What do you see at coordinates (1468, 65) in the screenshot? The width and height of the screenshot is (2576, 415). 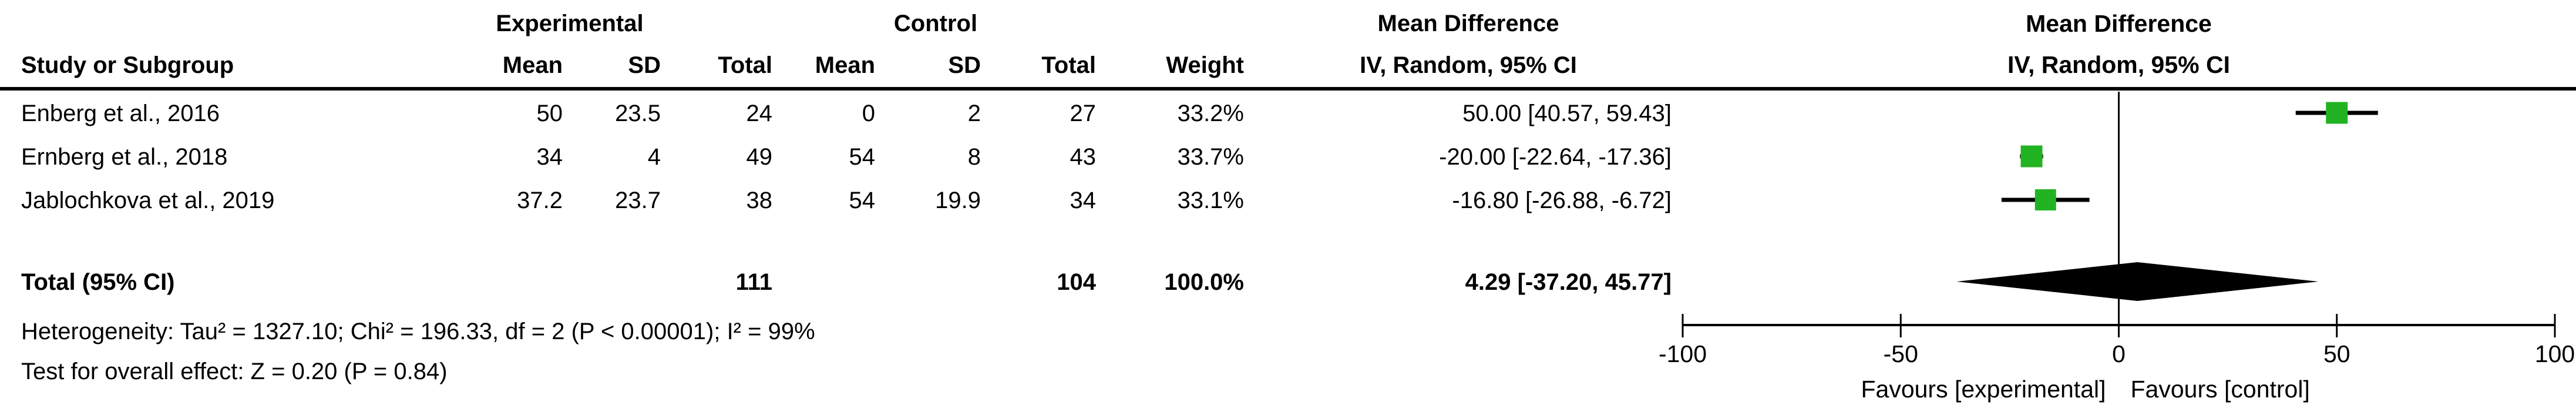 I see `column-header-ci-method: IV, Random, 95% CI` at bounding box center [1468, 65].